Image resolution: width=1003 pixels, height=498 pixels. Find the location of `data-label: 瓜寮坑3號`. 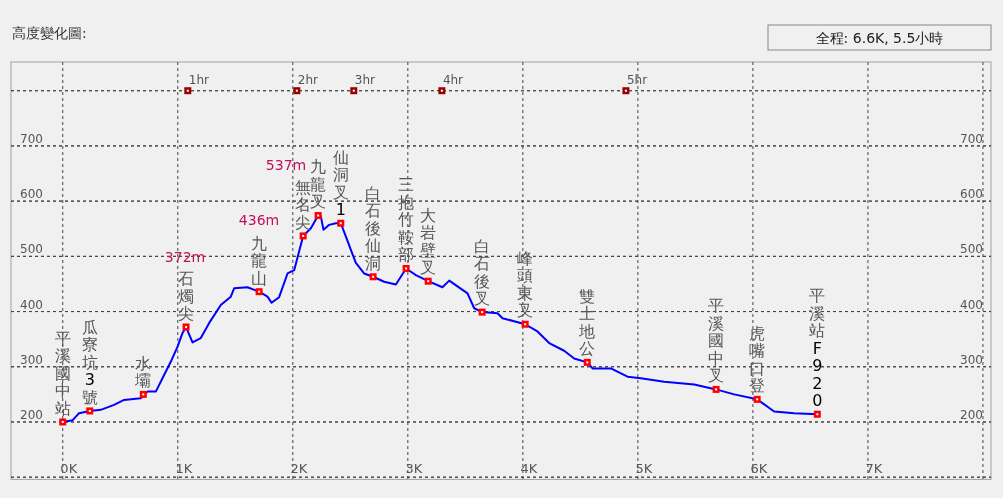

data-label: 瓜寮坑3號 is located at coordinates (89, 362).